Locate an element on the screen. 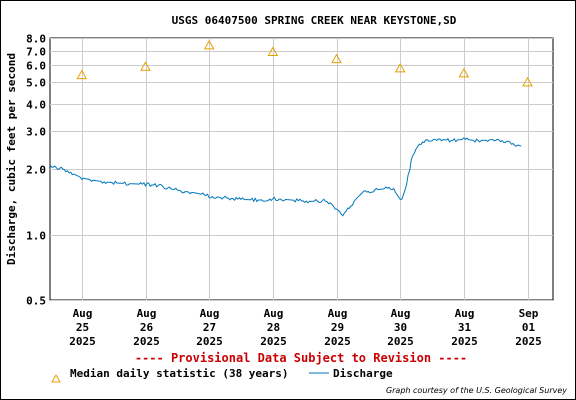 This screenshot has height=400, width=576. legend-median-marker is located at coordinates (56, 378).